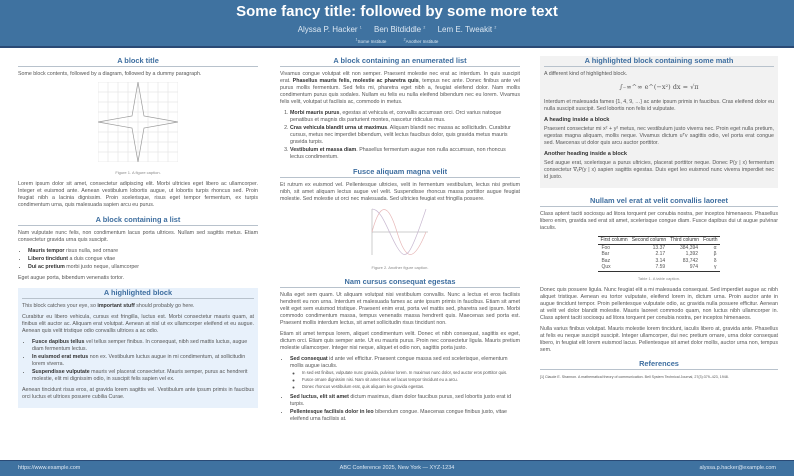 Image resolution: width=794 pixels, height=476 pixels. I want to click on cell: δ, so click(715, 260).